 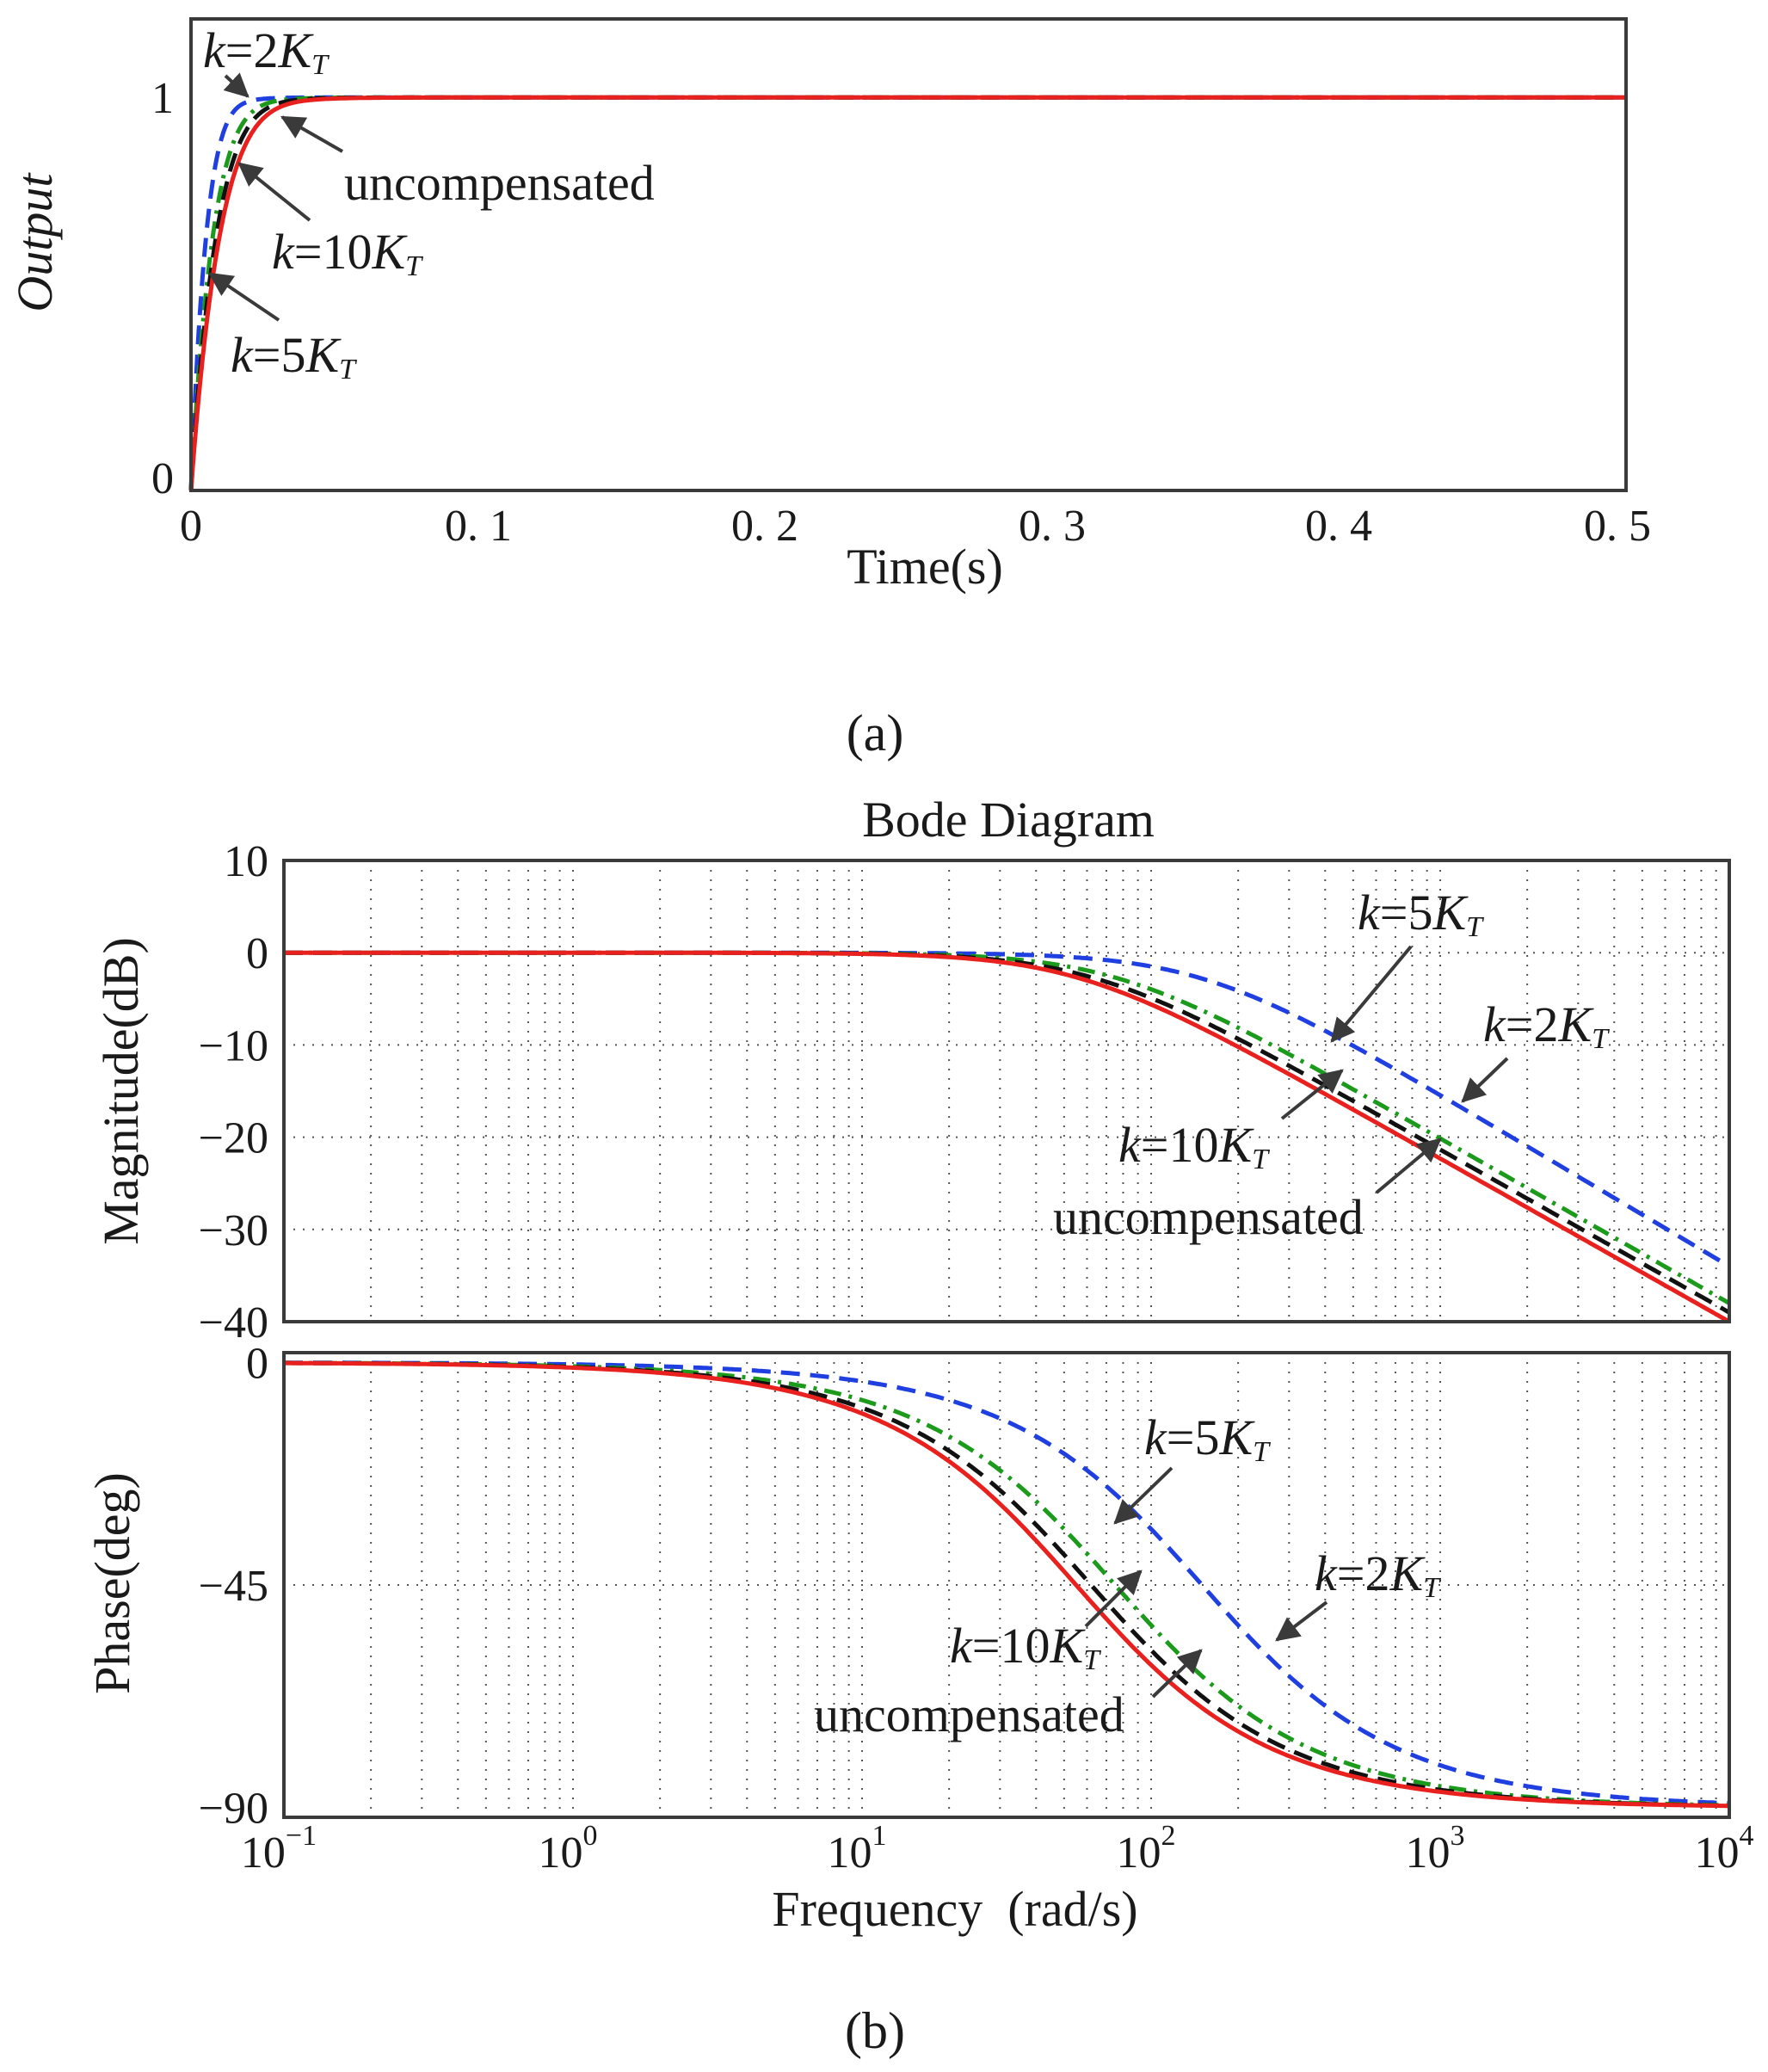 I want to click on y-tick-label: −10, so click(x=233, y=1045).